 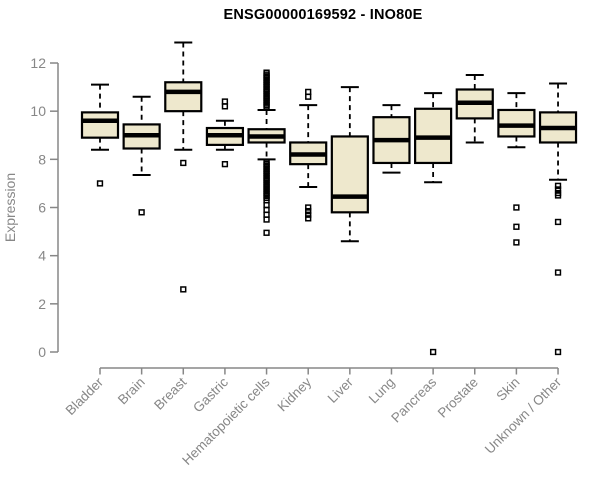 I want to click on boxplot-breast, so click(x=183, y=167).